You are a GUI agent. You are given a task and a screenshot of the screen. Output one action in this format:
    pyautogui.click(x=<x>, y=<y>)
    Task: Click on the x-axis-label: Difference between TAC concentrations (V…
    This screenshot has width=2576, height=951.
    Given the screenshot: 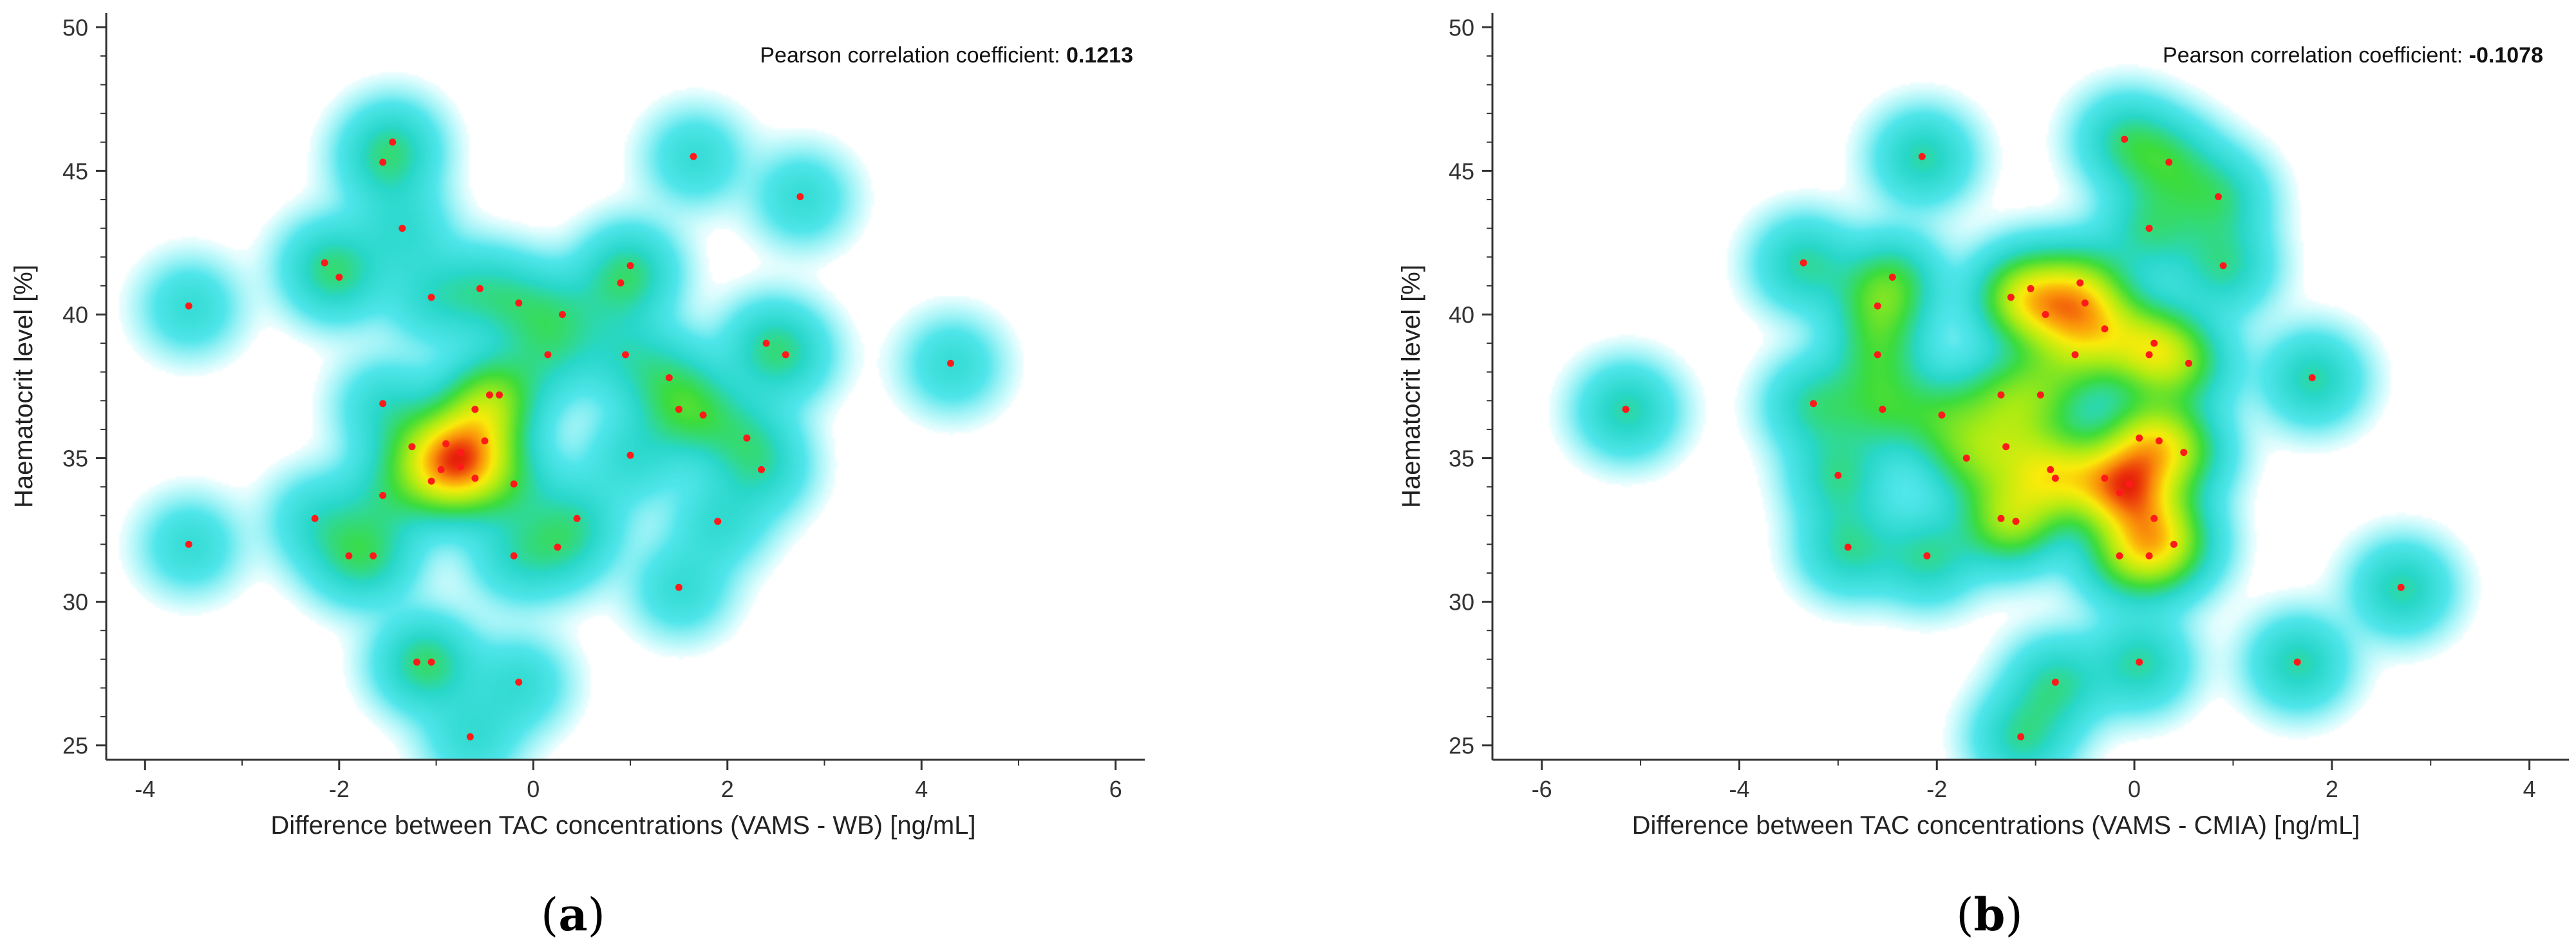 What is the action you would take?
    pyautogui.click(x=622, y=825)
    